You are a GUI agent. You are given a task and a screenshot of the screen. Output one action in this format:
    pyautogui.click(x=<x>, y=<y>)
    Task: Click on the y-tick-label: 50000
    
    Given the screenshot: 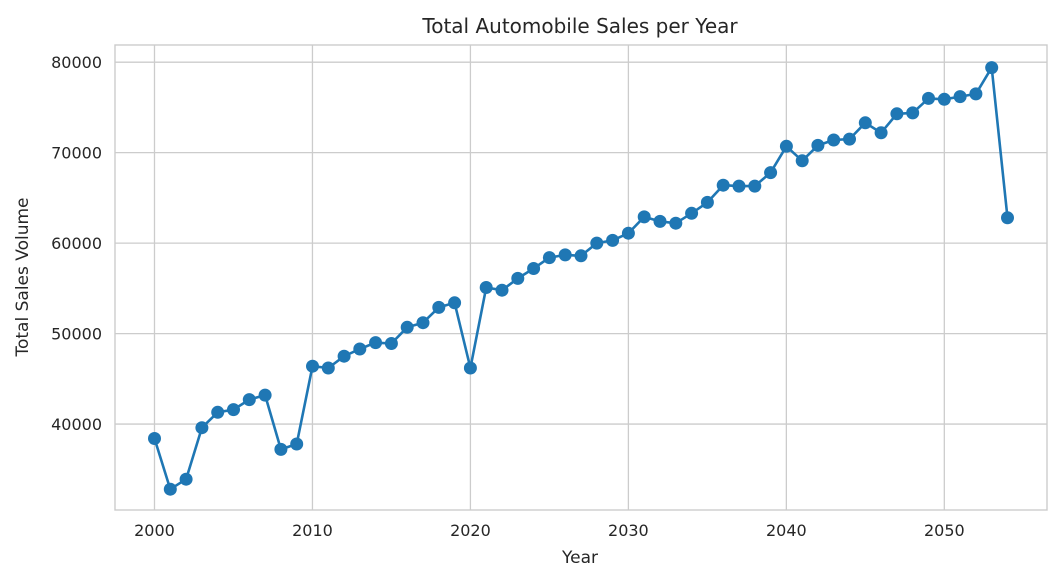 What is the action you would take?
    pyautogui.click(x=76, y=334)
    